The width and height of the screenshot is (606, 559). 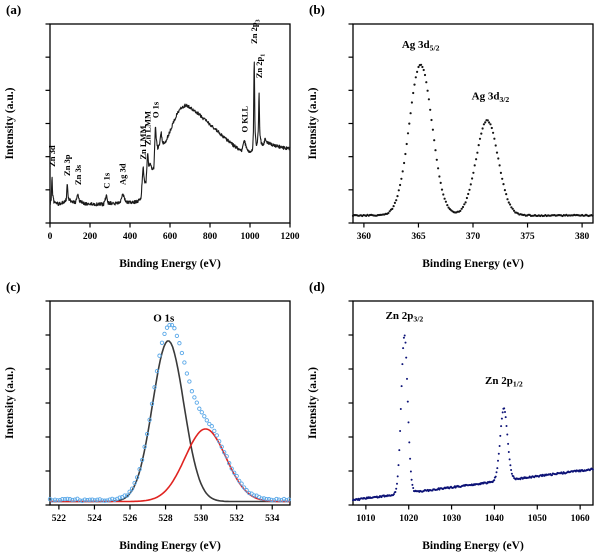 I want to click on svg-text: 370, so click(x=473, y=237).